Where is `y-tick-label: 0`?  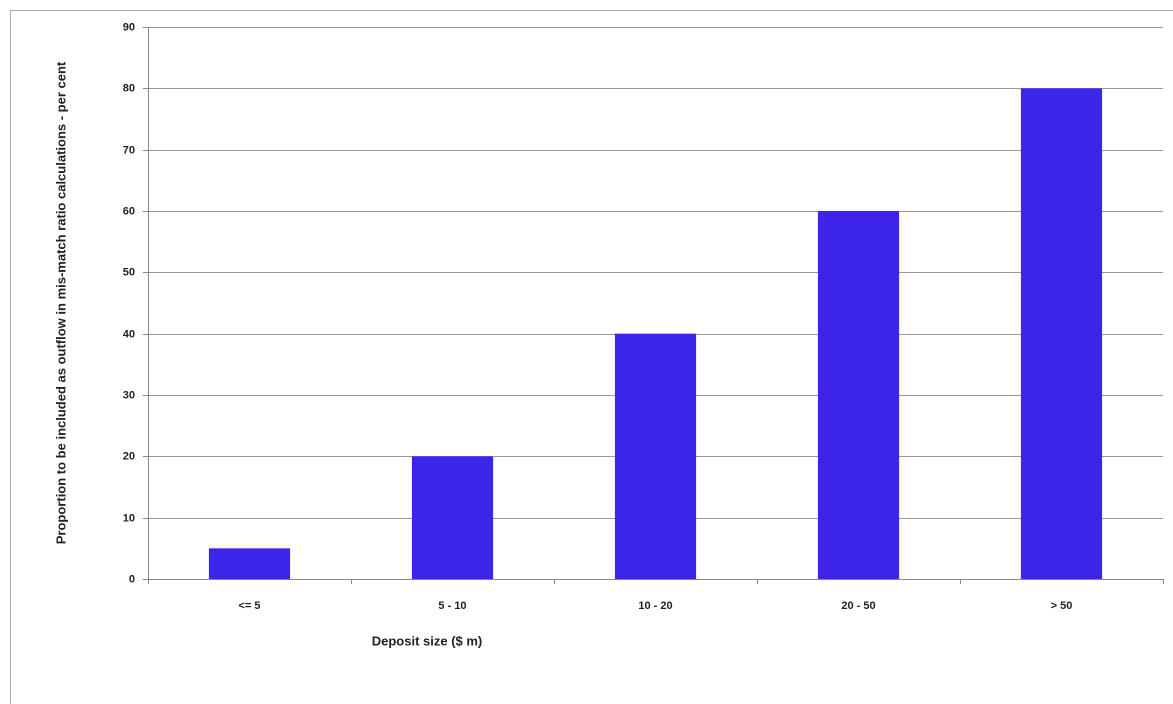
y-tick-label: 0 is located at coordinates (132, 579).